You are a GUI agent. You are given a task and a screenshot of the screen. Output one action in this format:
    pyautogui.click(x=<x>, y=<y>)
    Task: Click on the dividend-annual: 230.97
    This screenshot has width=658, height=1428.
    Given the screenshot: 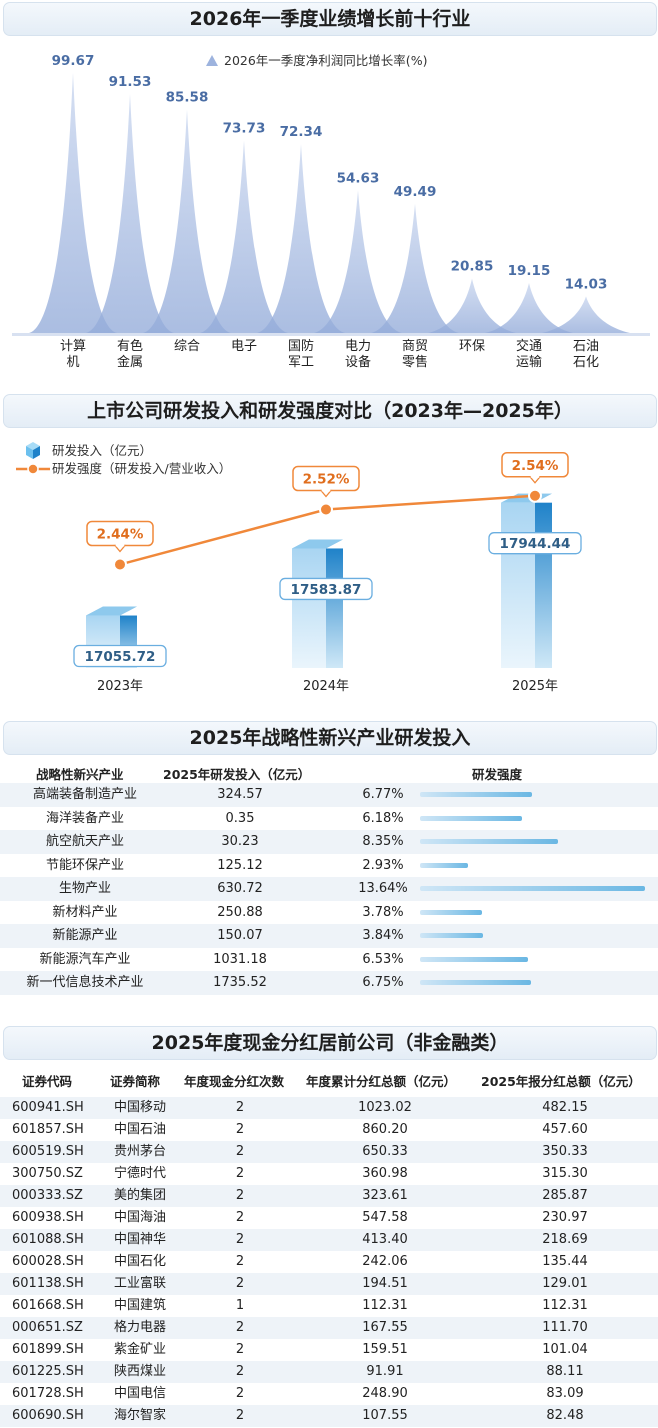 What is the action you would take?
    pyautogui.click(x=565, y=1217)
    